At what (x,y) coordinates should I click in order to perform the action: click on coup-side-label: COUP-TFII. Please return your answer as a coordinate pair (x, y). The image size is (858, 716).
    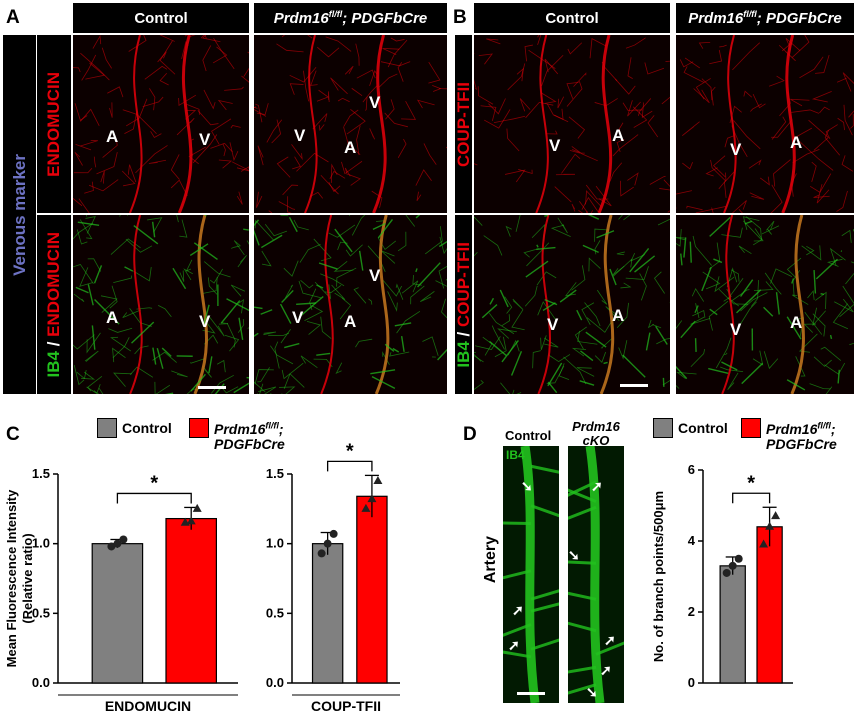
    Looking at the image, I should click on (463, 124).